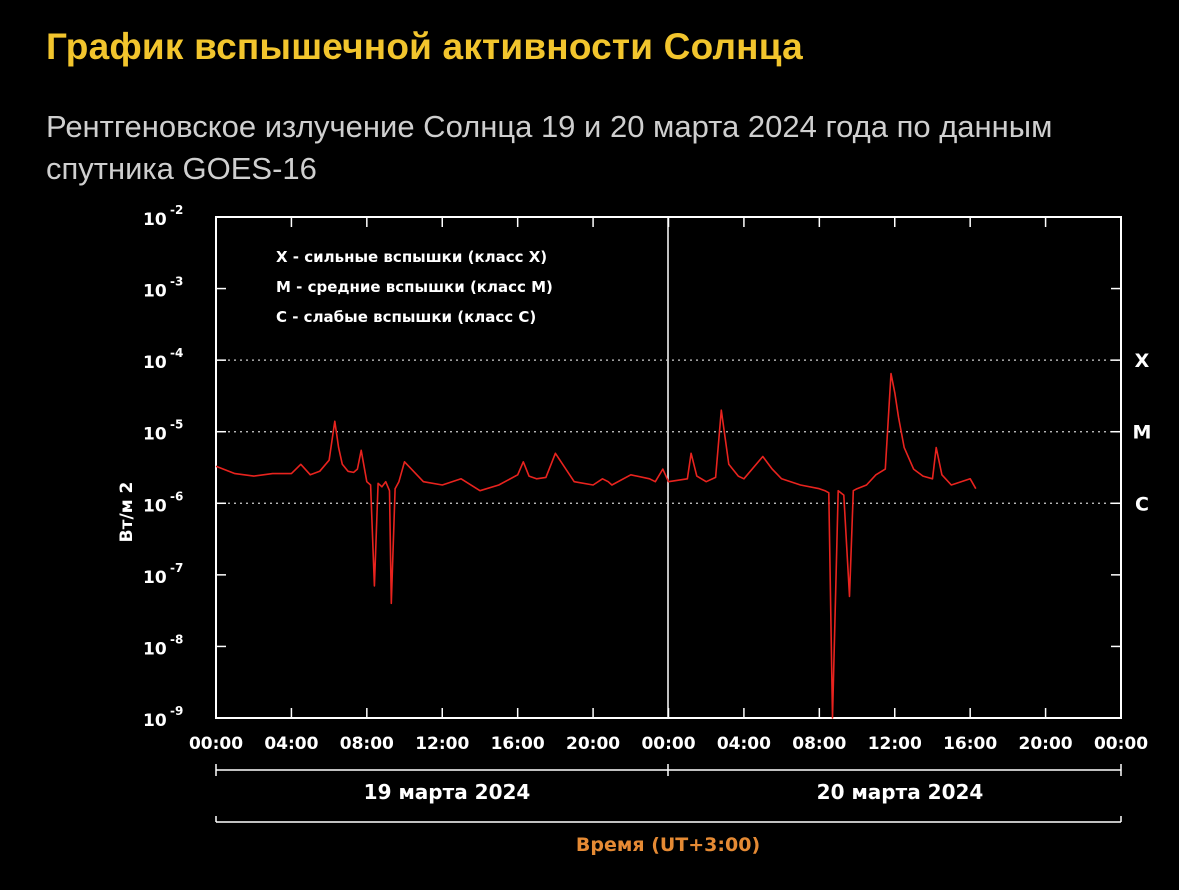  What do you see at coordinates (1142, 504) in the screenshot?
I see `class-label: C` at bounding box center [1142, 504].